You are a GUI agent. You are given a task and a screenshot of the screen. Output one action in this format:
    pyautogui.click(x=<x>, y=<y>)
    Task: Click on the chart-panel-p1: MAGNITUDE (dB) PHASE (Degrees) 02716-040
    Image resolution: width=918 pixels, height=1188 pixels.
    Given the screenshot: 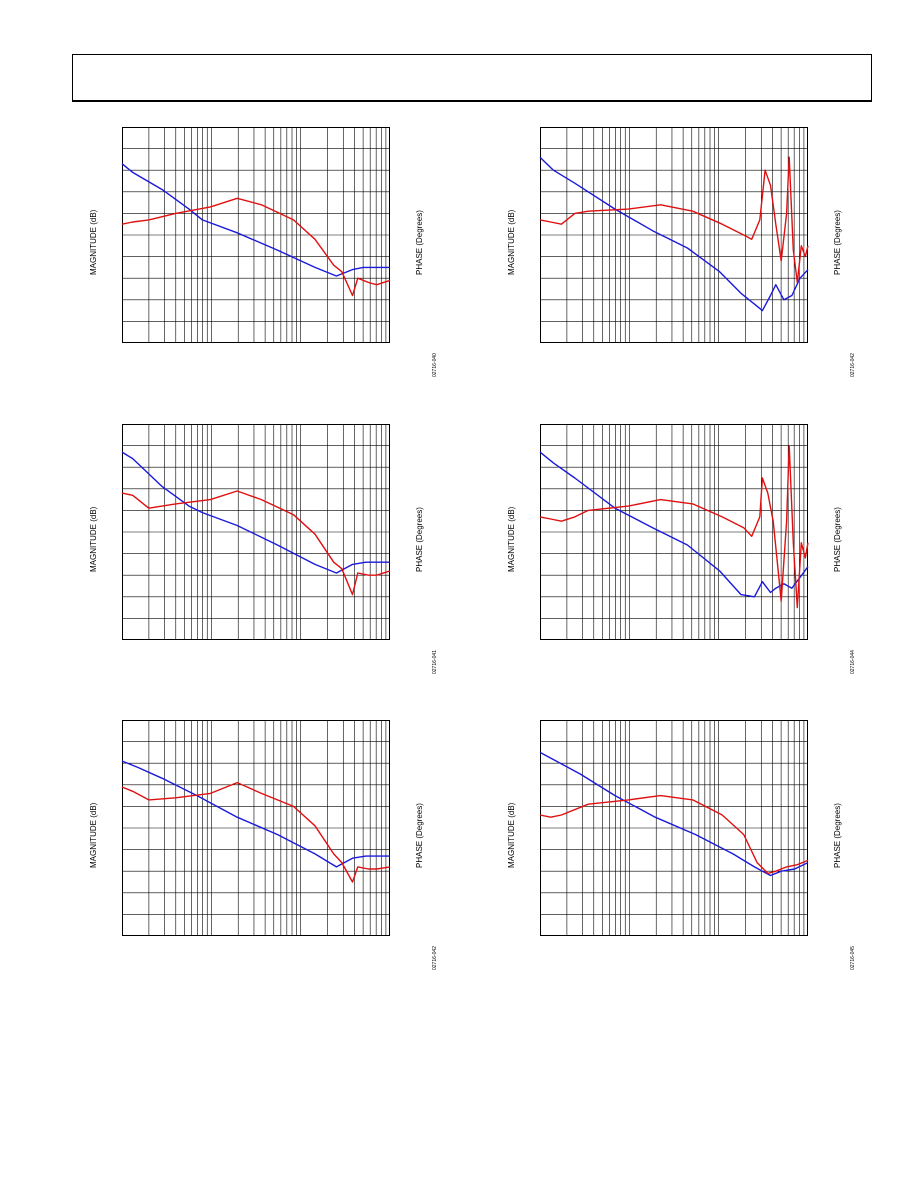 What is the action you would take?
    pyautogui.click(x=262, y=262)
    